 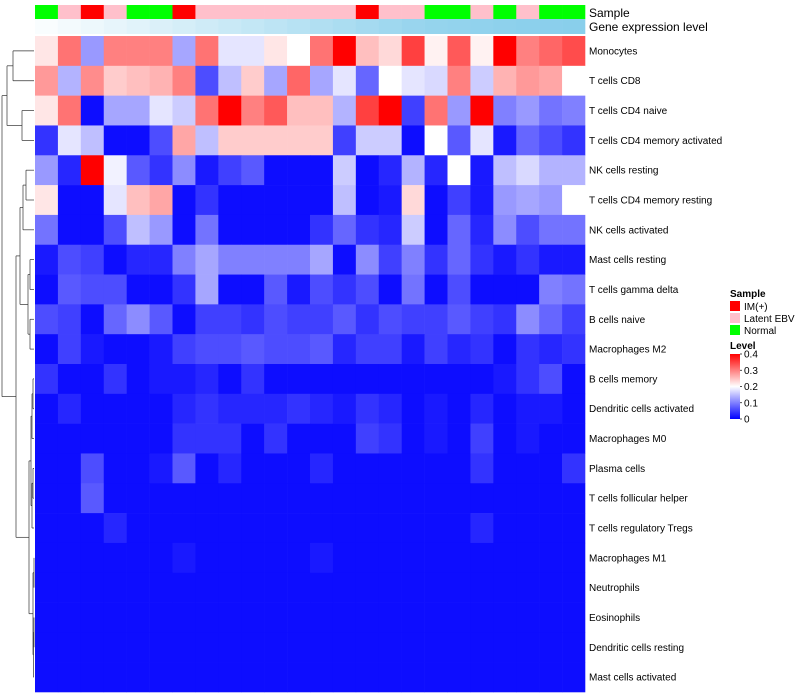 What do you see at coordinates (748, 294) in the screenshot?
I see `legend-sample-title: Sample` at bounding box center [748, 294].